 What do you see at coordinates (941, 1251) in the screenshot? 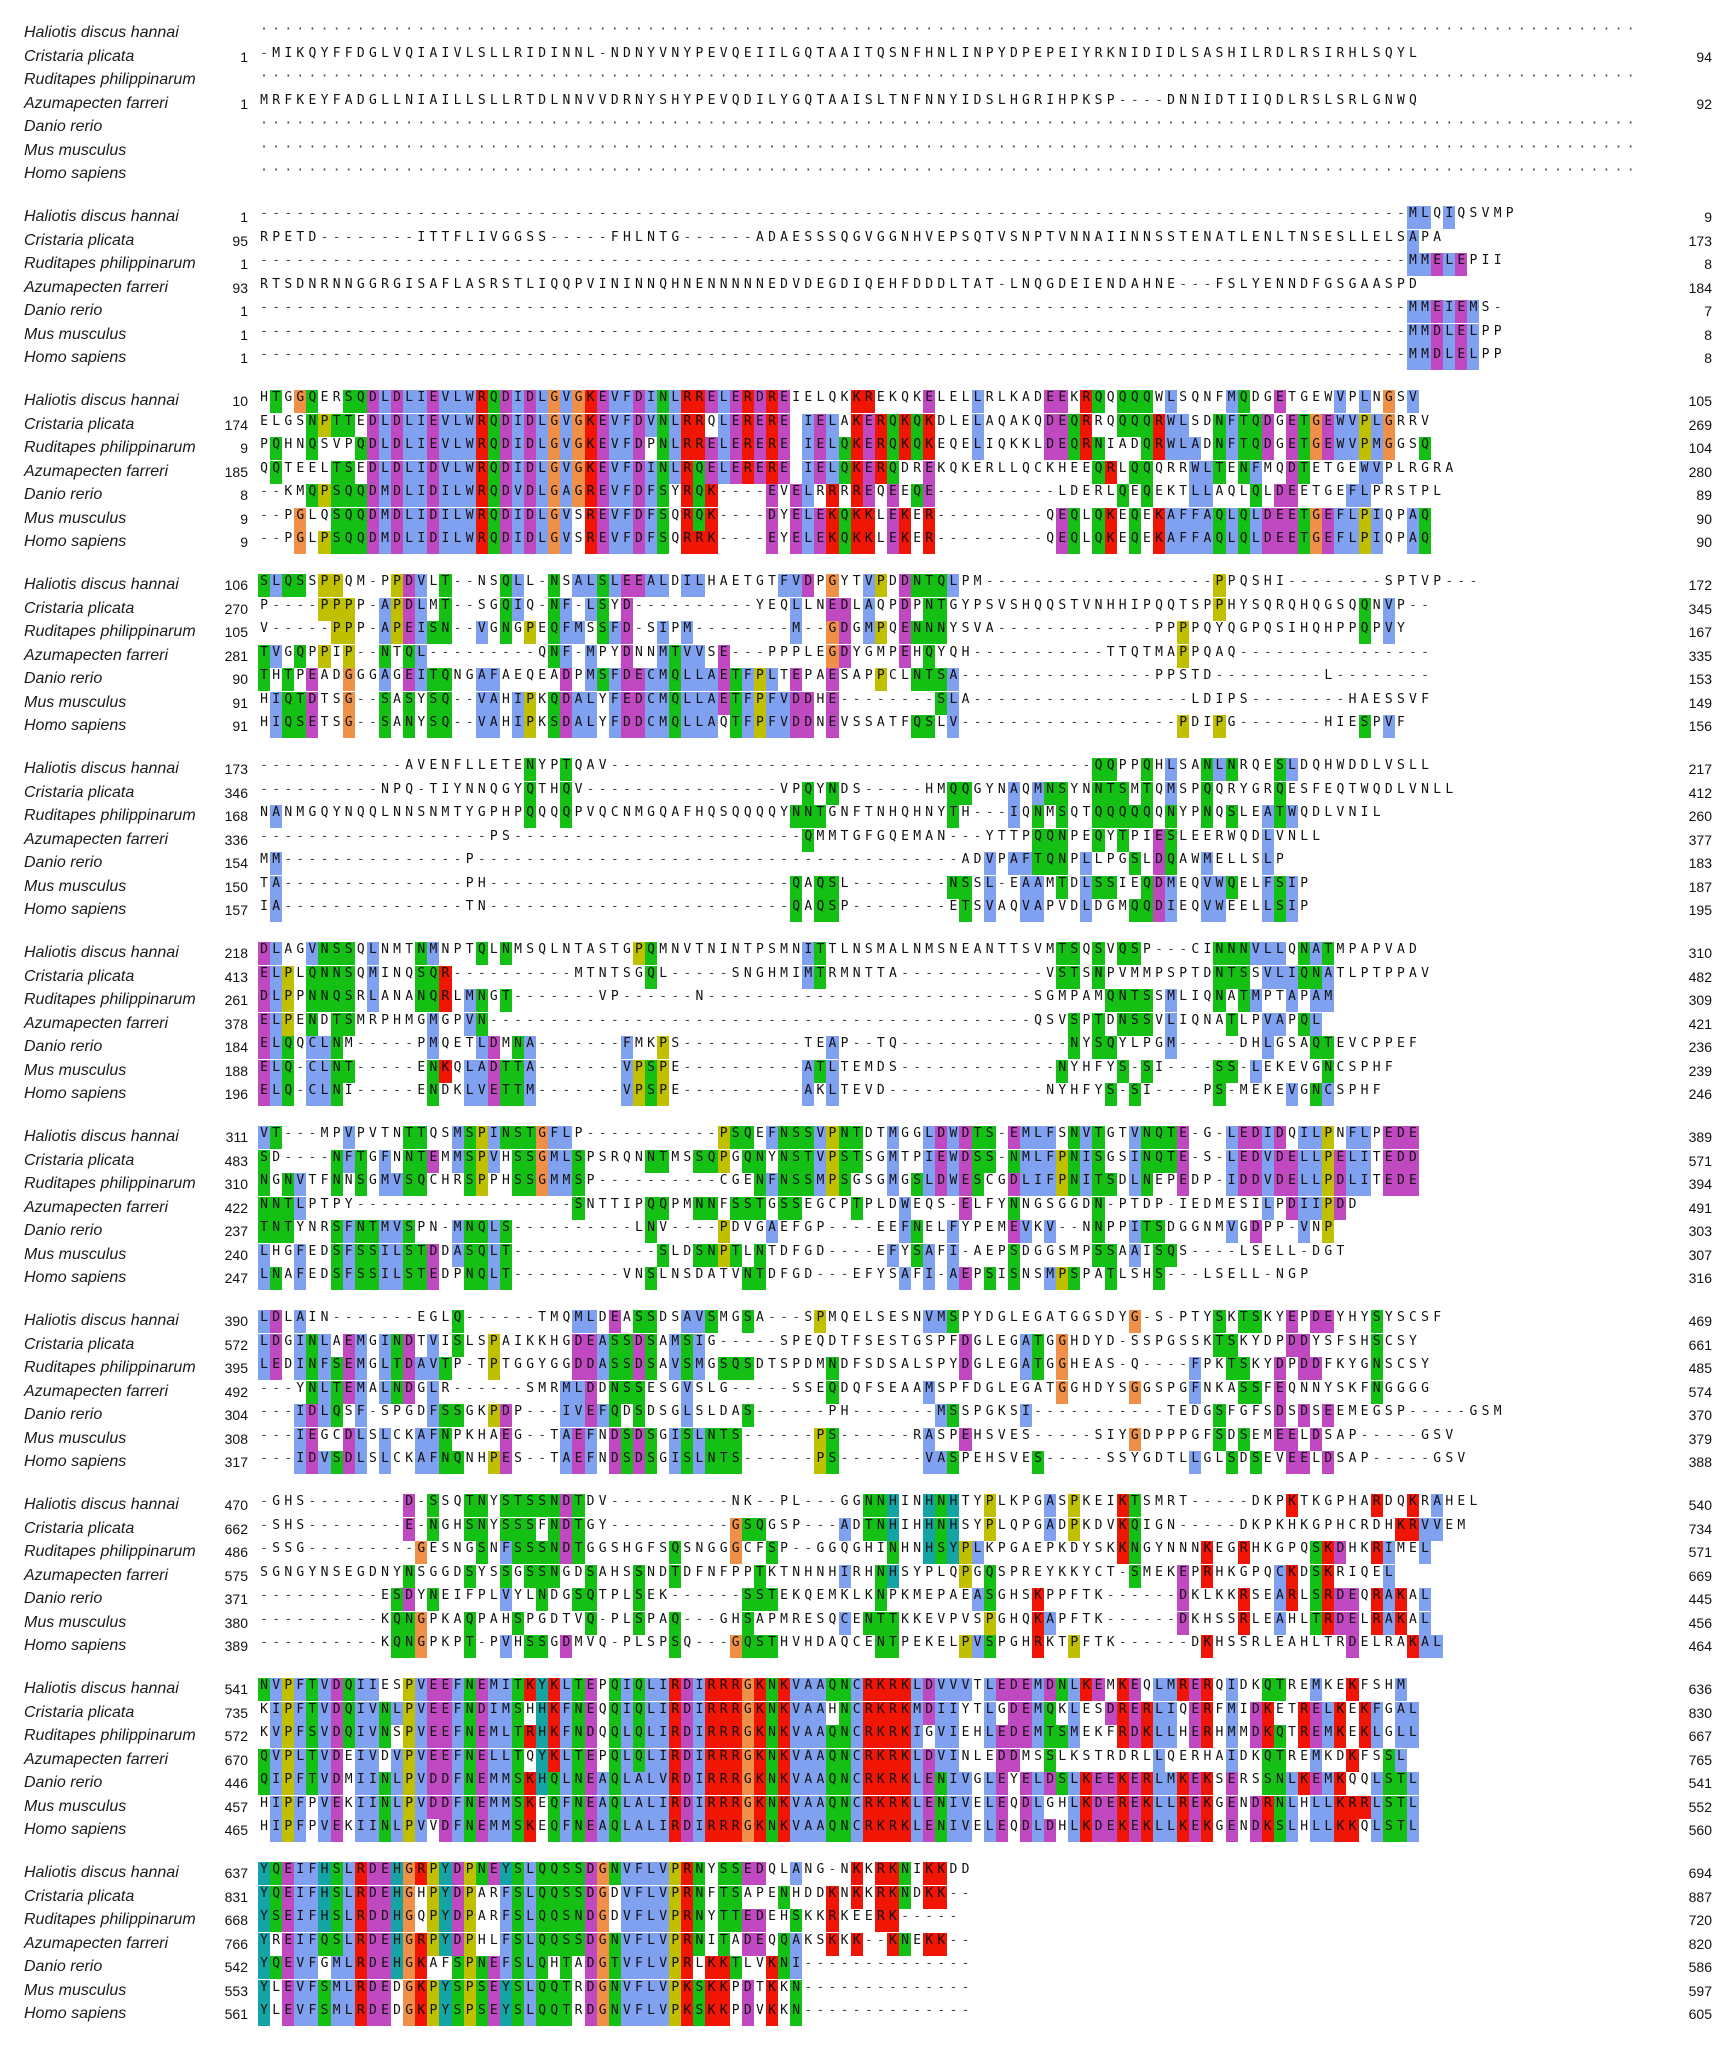
I see `residue: F` at bounding box center [941, 1251].